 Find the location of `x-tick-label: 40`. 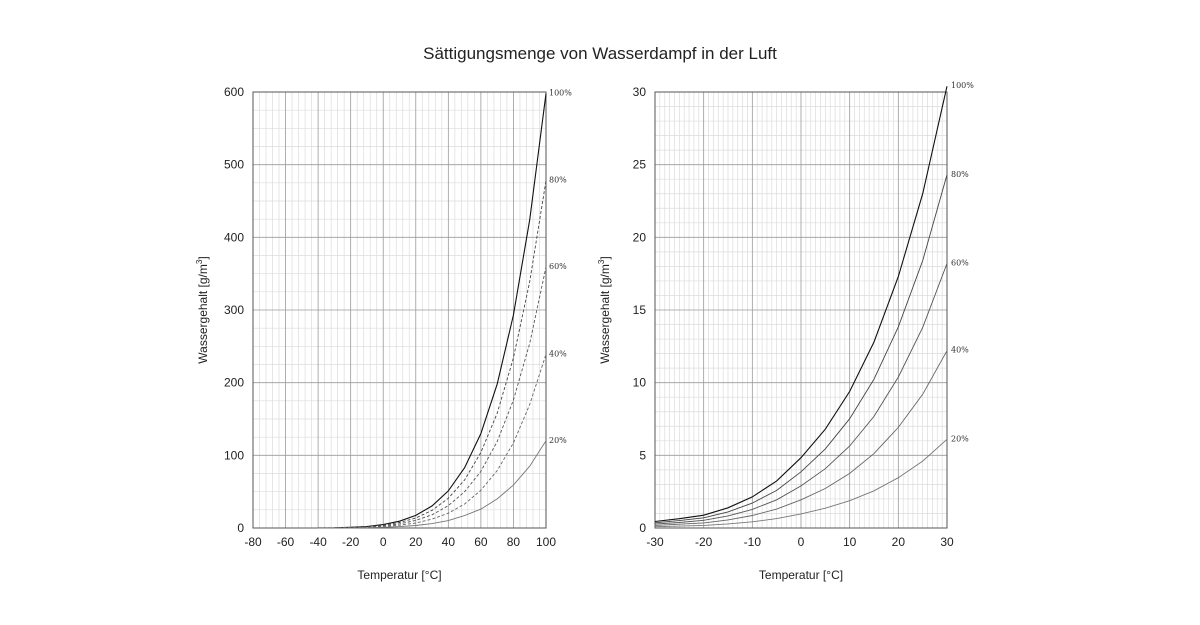

x-tick-label: 40 is located at coordinates (449, 542).